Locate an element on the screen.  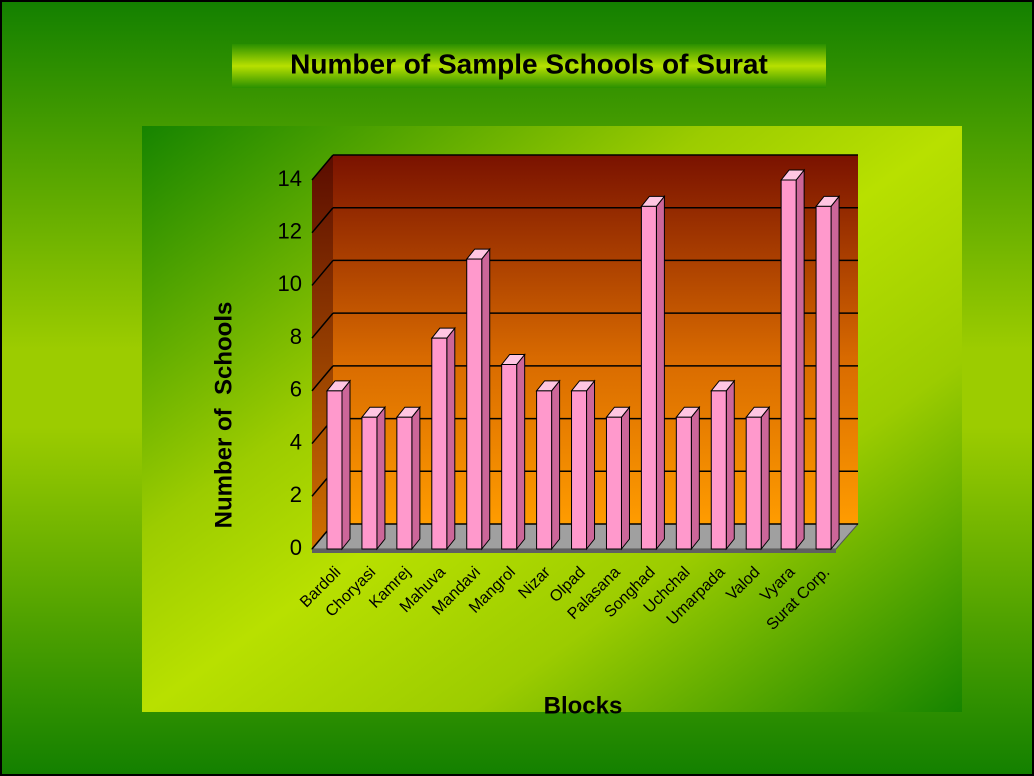
y-tick-label: 12 is located at coordinates (290, 231).